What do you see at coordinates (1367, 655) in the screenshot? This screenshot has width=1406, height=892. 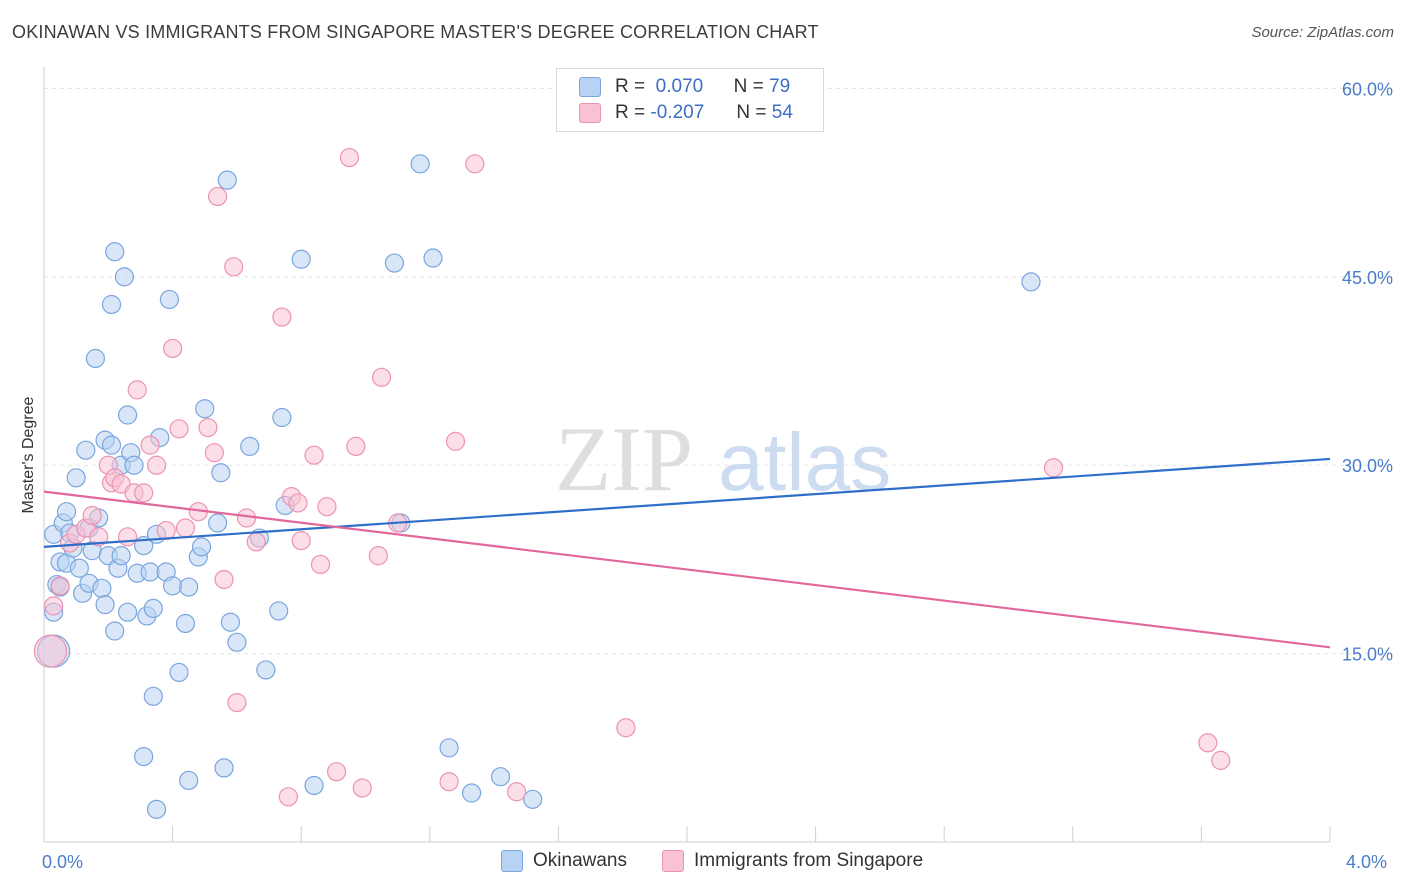 I see `y-tick-label-0: 15.0%` at bounding box center [1367, 655].